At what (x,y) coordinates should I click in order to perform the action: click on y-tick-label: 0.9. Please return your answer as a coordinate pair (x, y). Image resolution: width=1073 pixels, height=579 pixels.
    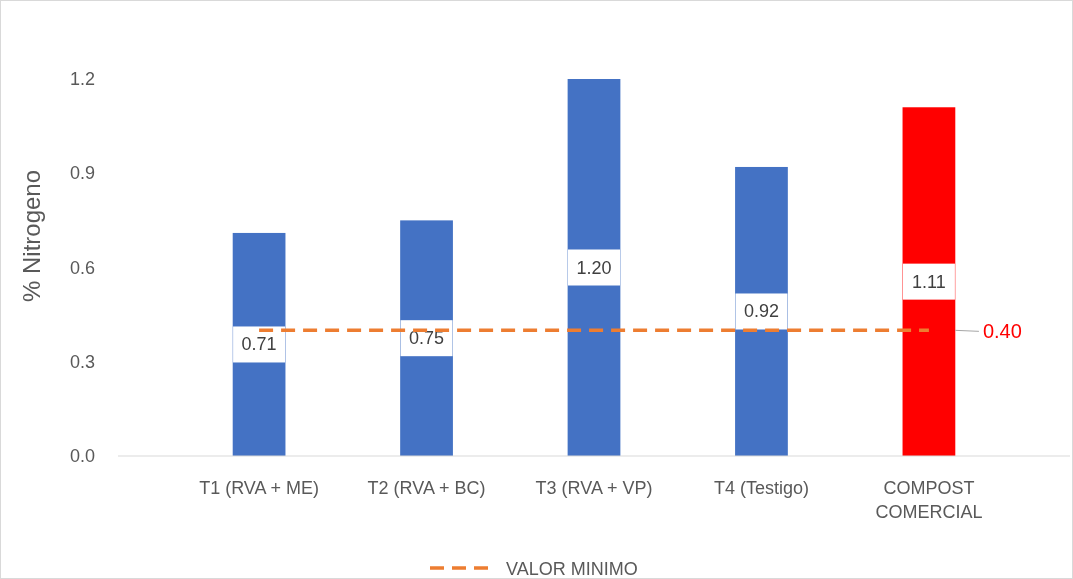
    Looking at the image, I should click on (82, 173).